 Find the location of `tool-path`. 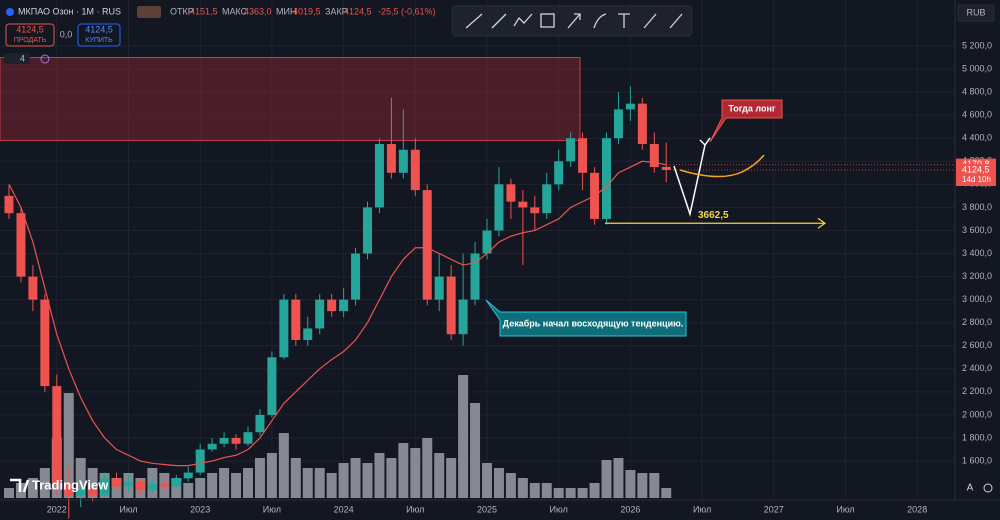

tool-path is located at coordinates (523, 20).